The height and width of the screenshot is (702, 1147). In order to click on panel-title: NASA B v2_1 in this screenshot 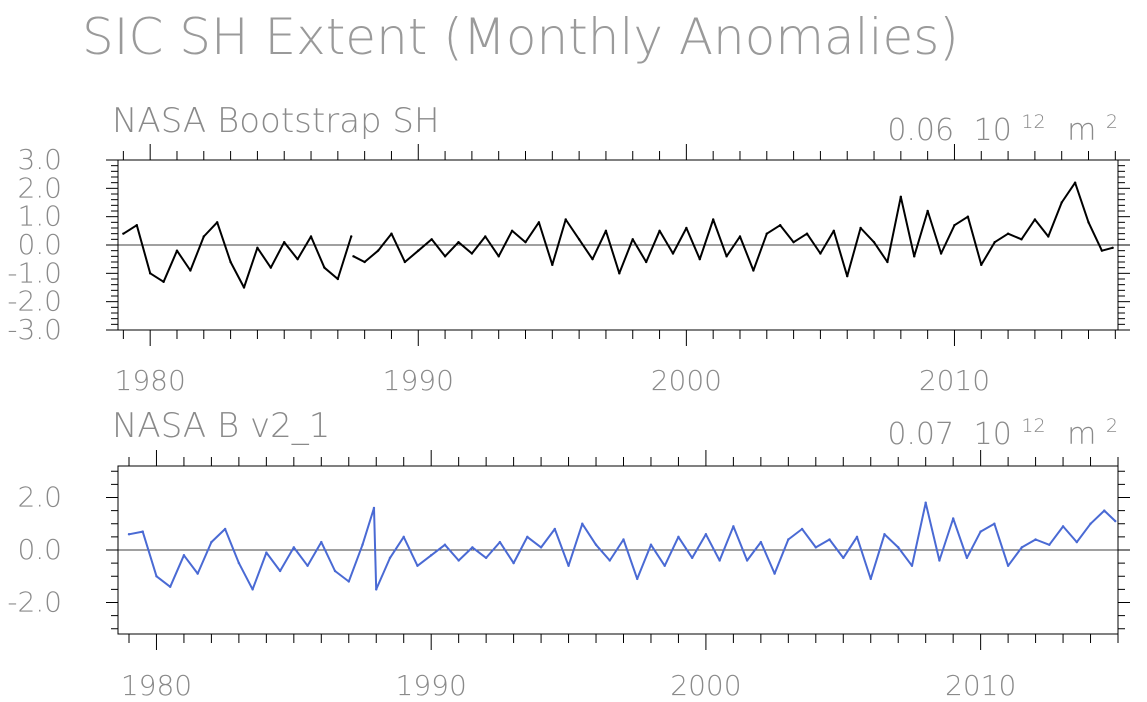, I will do `click(221, 426)`.